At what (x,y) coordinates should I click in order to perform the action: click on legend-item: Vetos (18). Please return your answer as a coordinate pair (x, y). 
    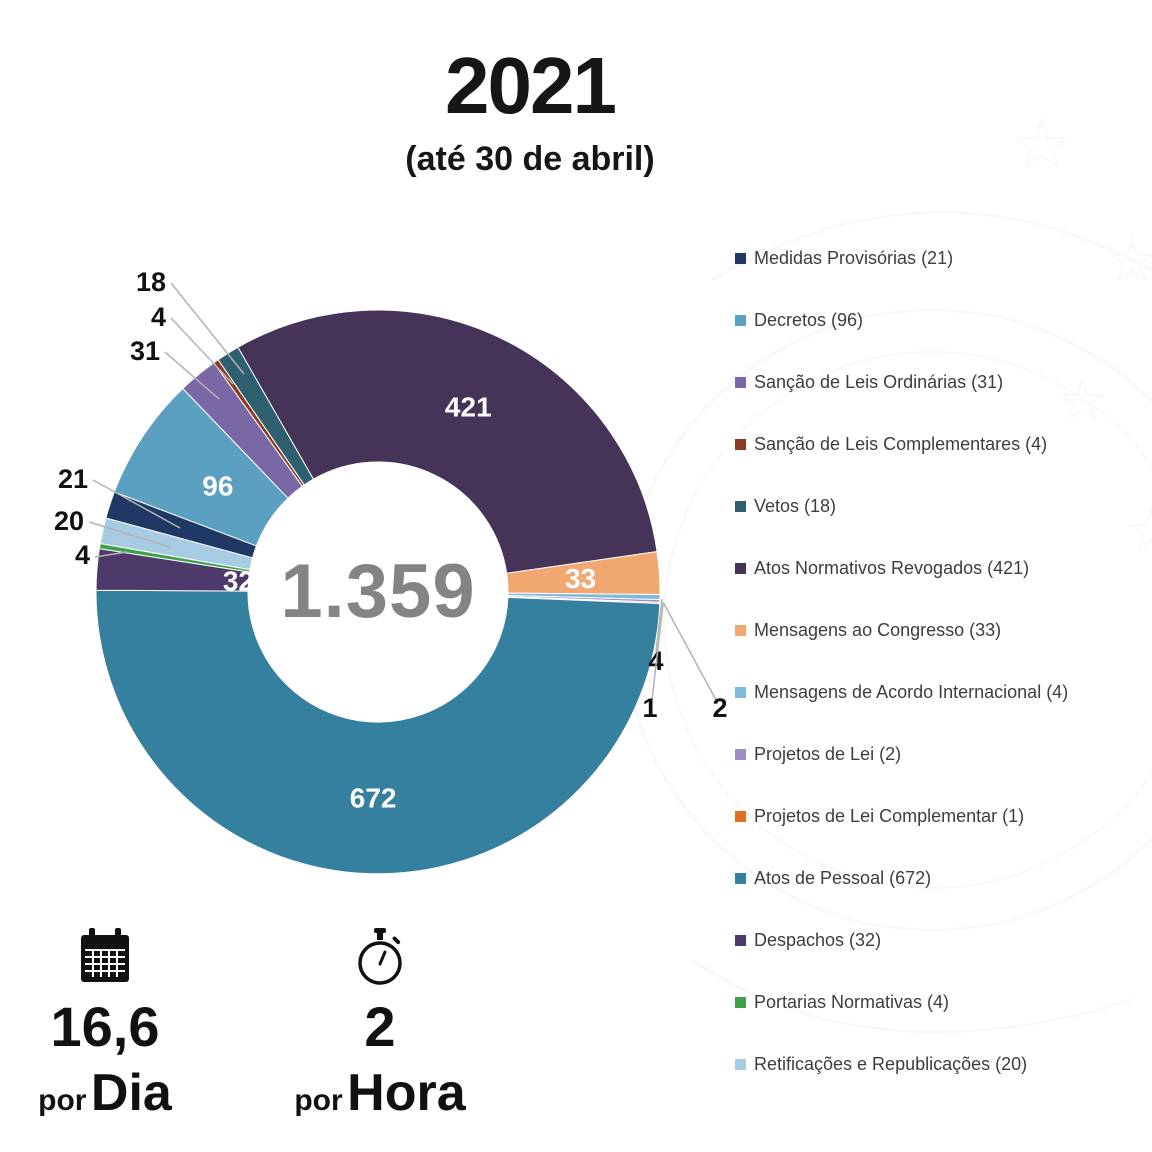
    Looking at the image, I should click on (901, 506).